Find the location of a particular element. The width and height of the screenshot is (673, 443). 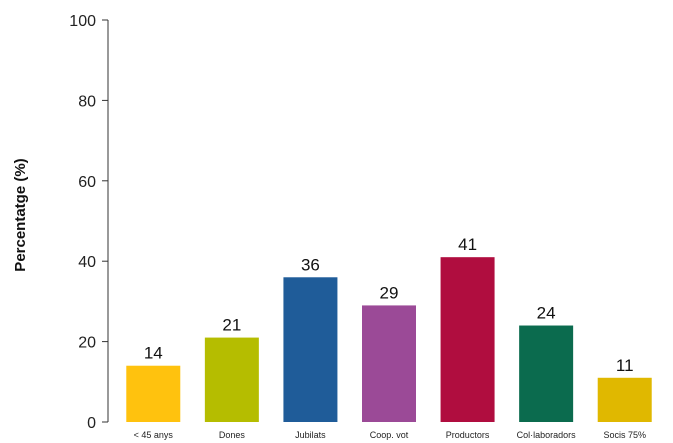

x-category-label: Jubilats is located at coordinates (310, 435).